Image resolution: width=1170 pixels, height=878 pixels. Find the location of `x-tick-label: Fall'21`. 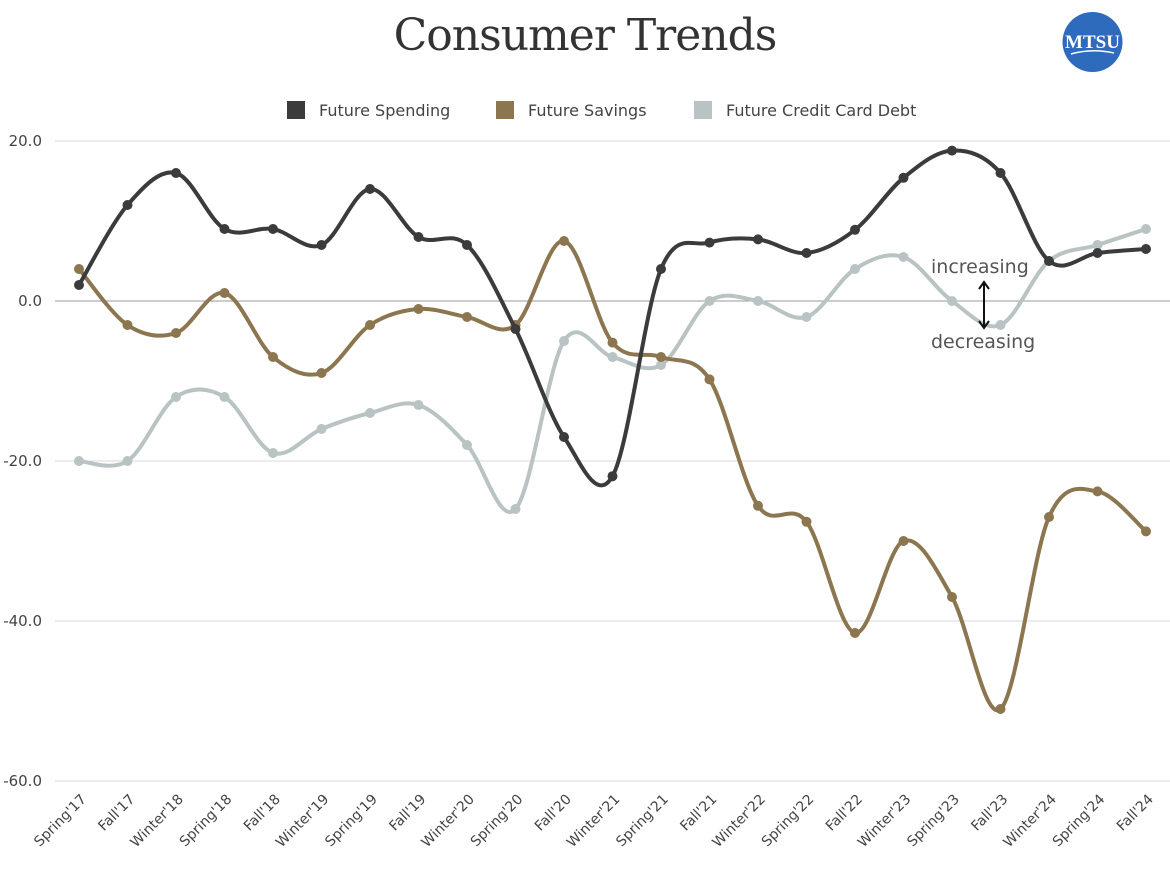

x-tick-label: Fall'21 is located at coordinates (698, 813).